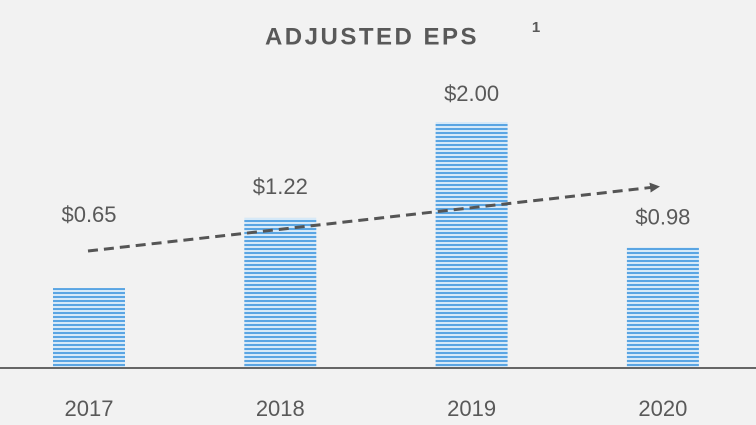 Image resolution: width=756 pixels, height=425 pixels. I want to click on x-tick-label: 2018, so click(280, 408).